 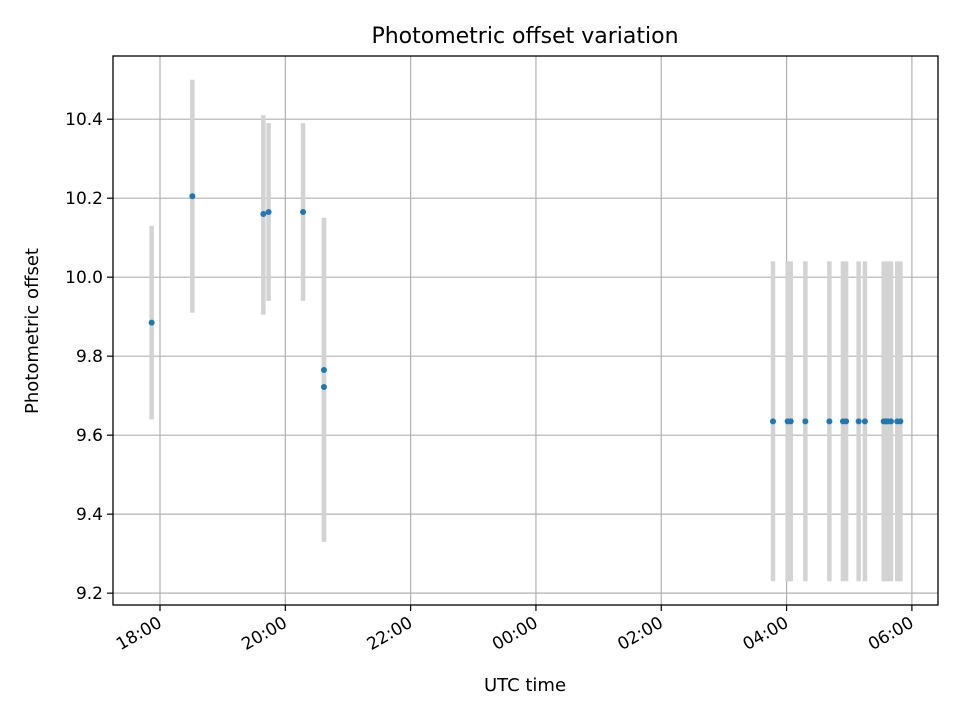 What do you see at coordinates (84, 199) in the screenshot?
I see `y-tick-label: 10.2` at bounding box center [84, 199].